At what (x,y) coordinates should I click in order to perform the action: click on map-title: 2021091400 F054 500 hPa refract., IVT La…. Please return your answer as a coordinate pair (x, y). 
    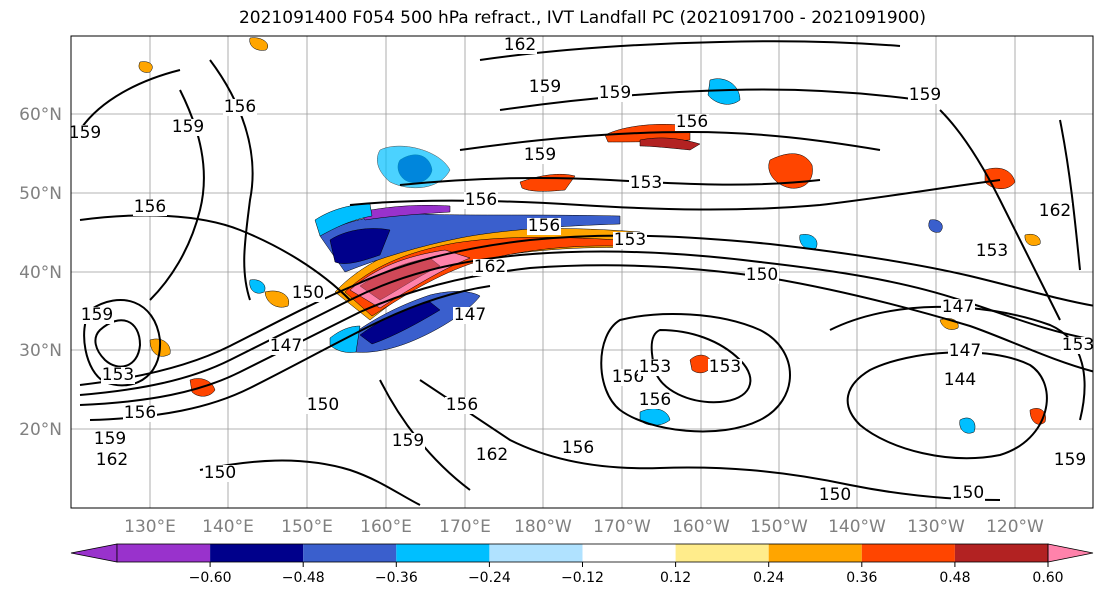
    Looking at the image, I should click on (582, 18).